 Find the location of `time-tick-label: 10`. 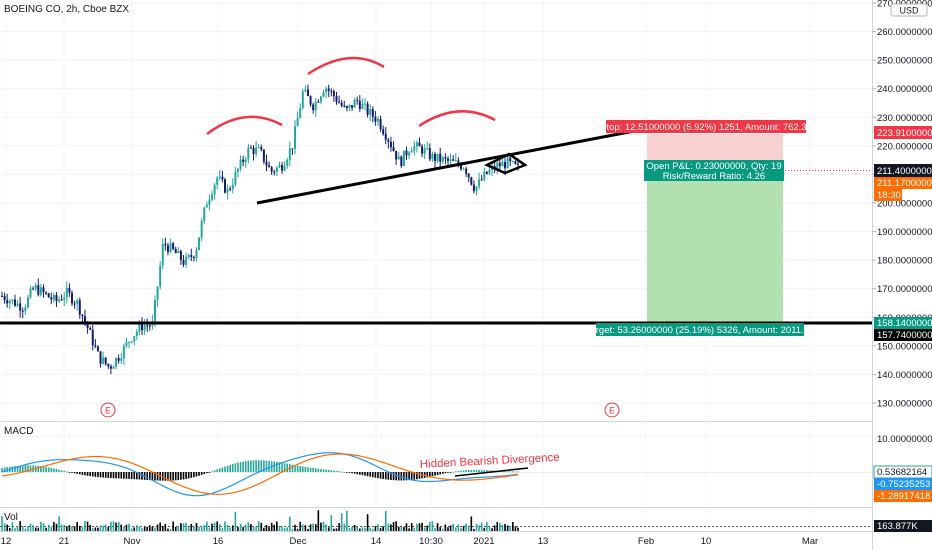

time-tick-label: 10 is located at coordinates (706, 541).